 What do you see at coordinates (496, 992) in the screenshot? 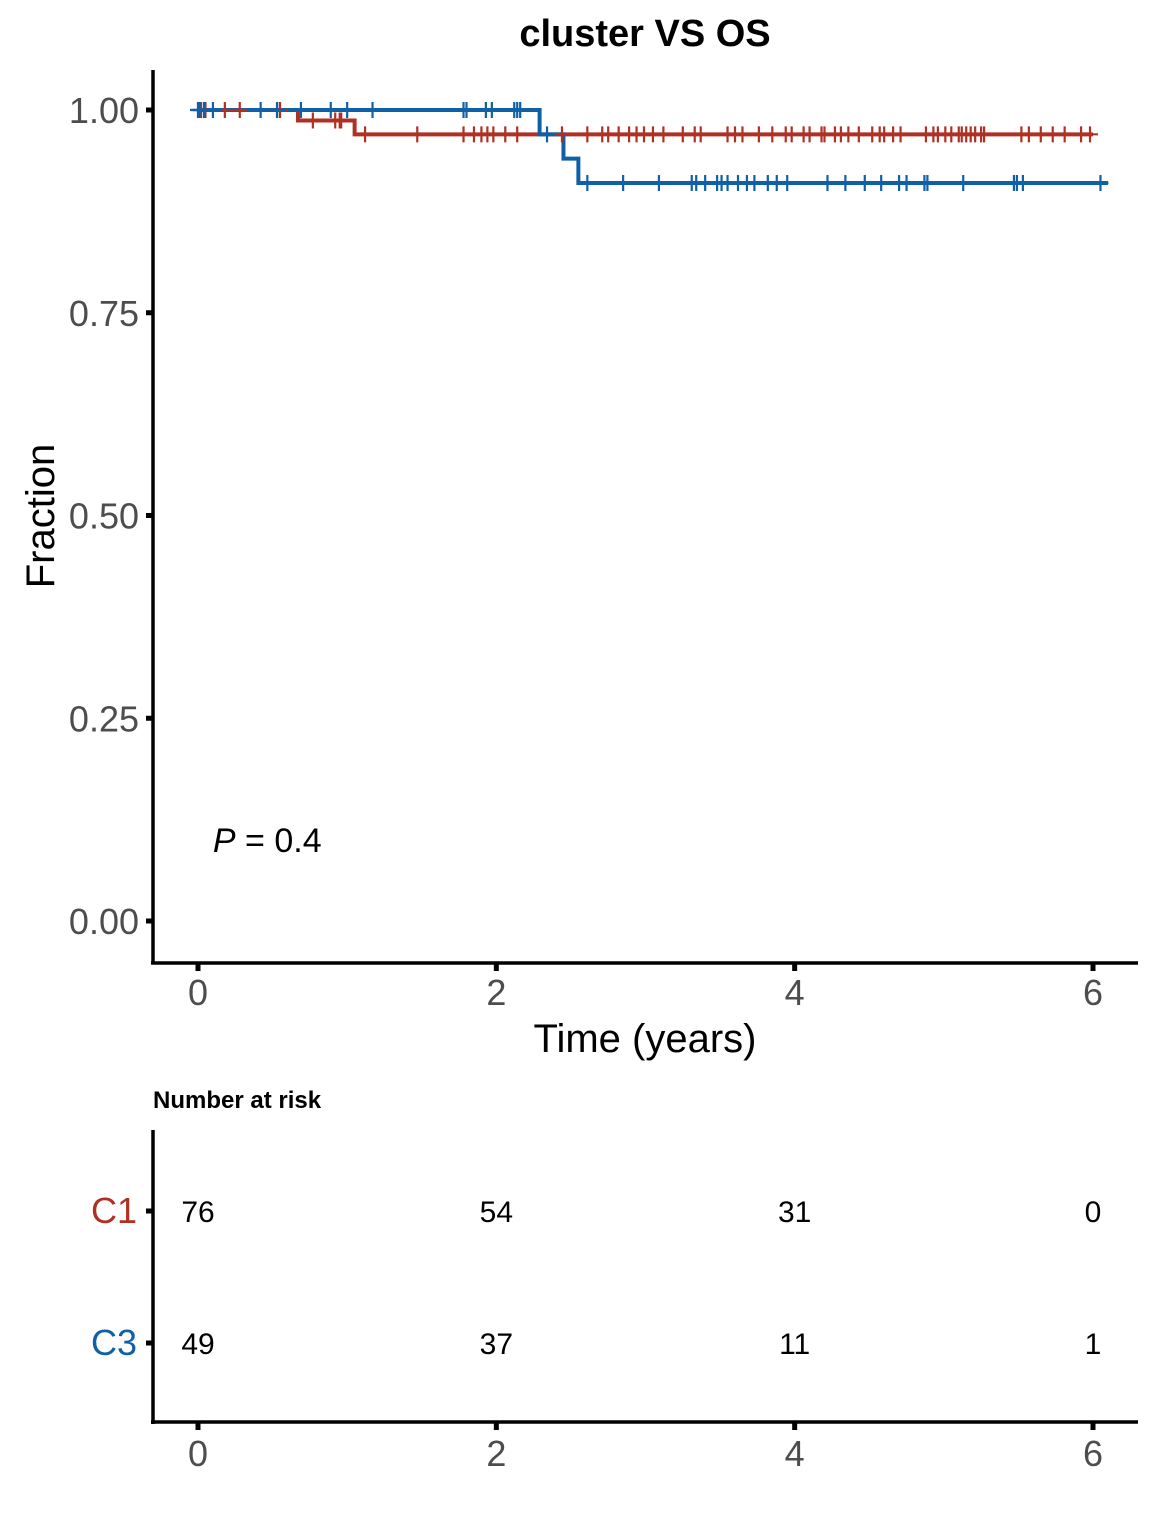
I see `x-tick-label: 2` at bounding box center [496, 992].